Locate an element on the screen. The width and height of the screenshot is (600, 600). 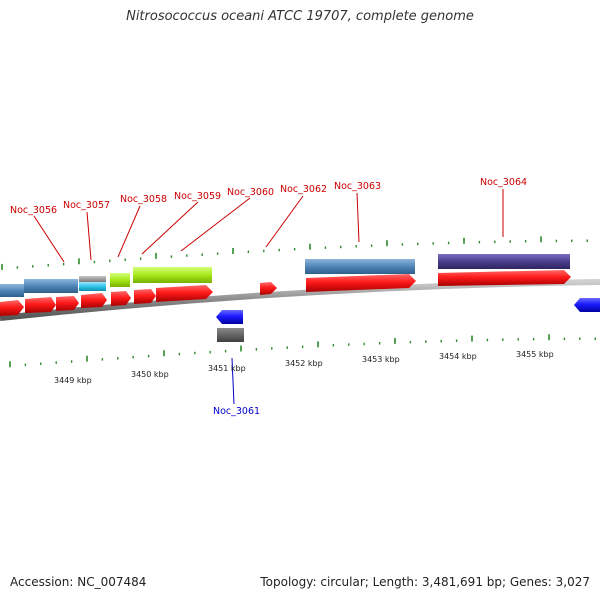
scale-label: 3452 kbp is located at coordinates (304, 363).